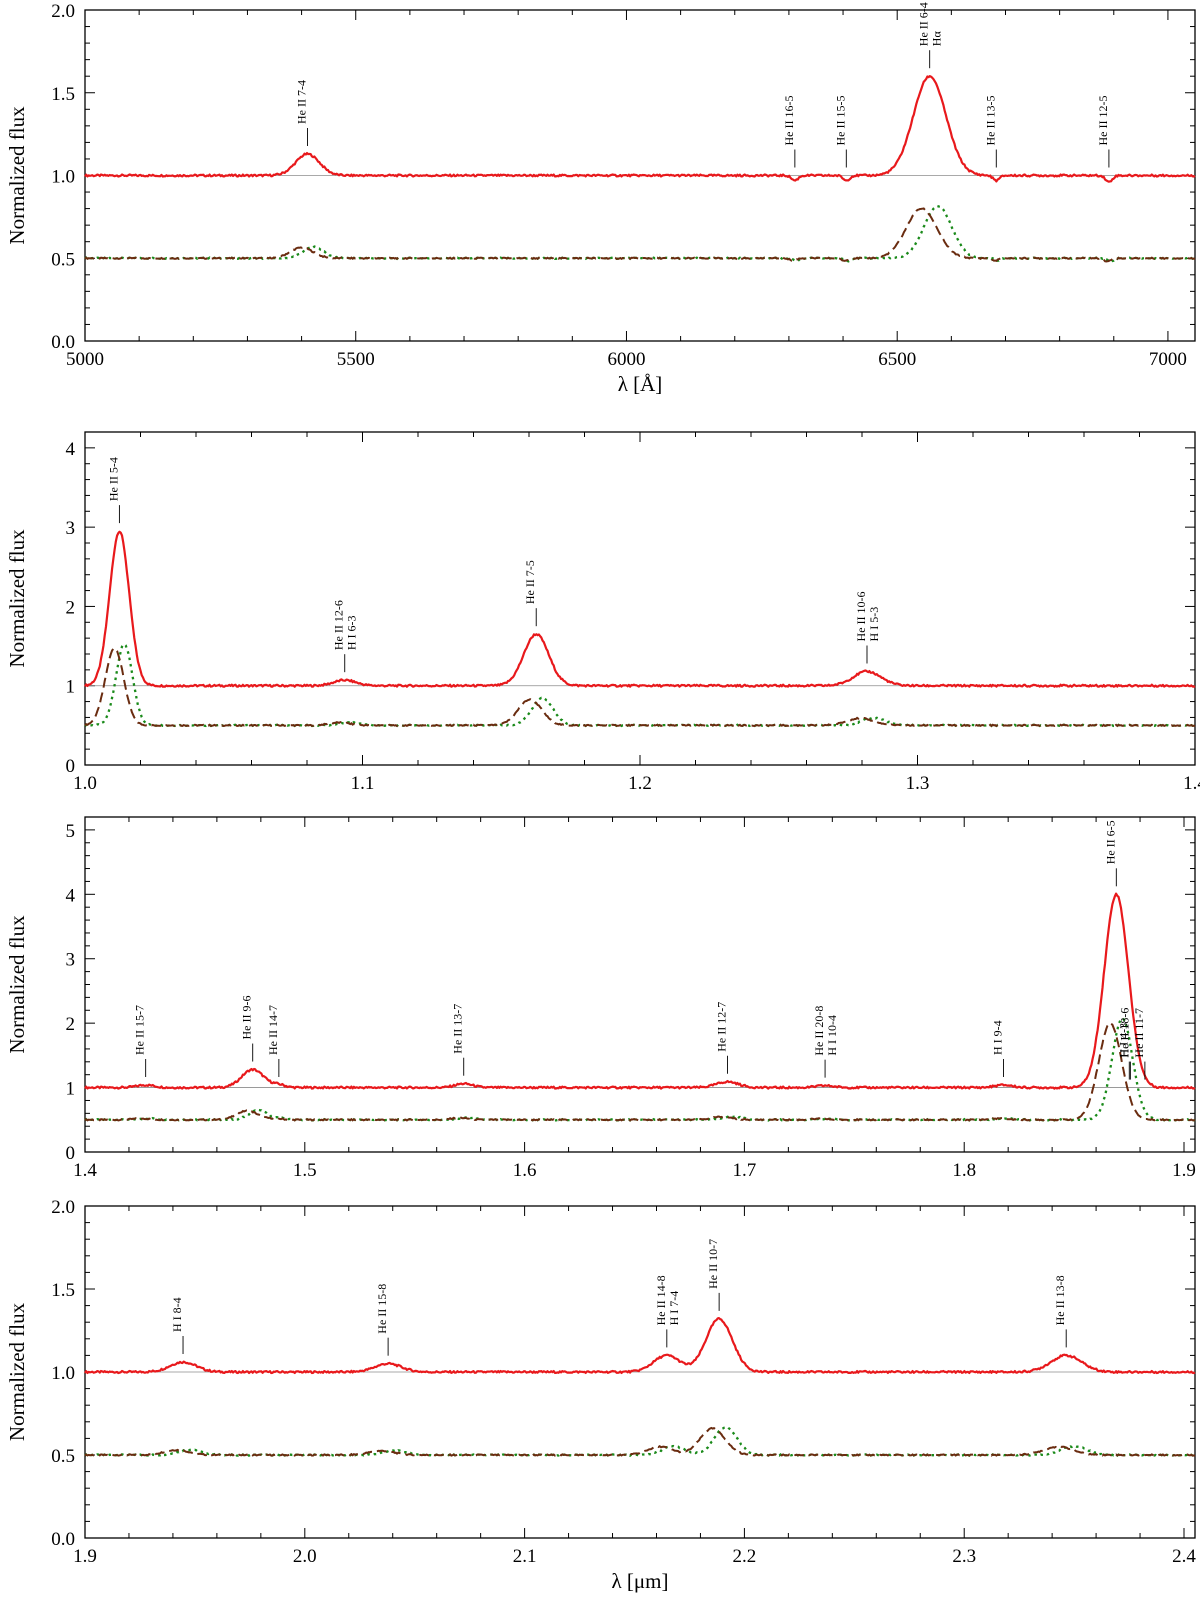  I want to click on x-tick-label: 1.8, so click(964, 1170).